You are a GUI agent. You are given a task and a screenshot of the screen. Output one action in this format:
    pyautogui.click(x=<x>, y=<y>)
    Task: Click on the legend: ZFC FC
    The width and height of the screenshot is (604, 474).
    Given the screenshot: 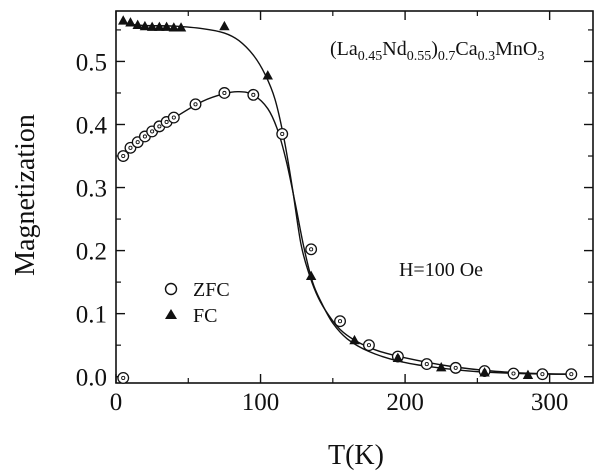 What is the action you would take?
    pyautogui.click(x=197, y=303)
    